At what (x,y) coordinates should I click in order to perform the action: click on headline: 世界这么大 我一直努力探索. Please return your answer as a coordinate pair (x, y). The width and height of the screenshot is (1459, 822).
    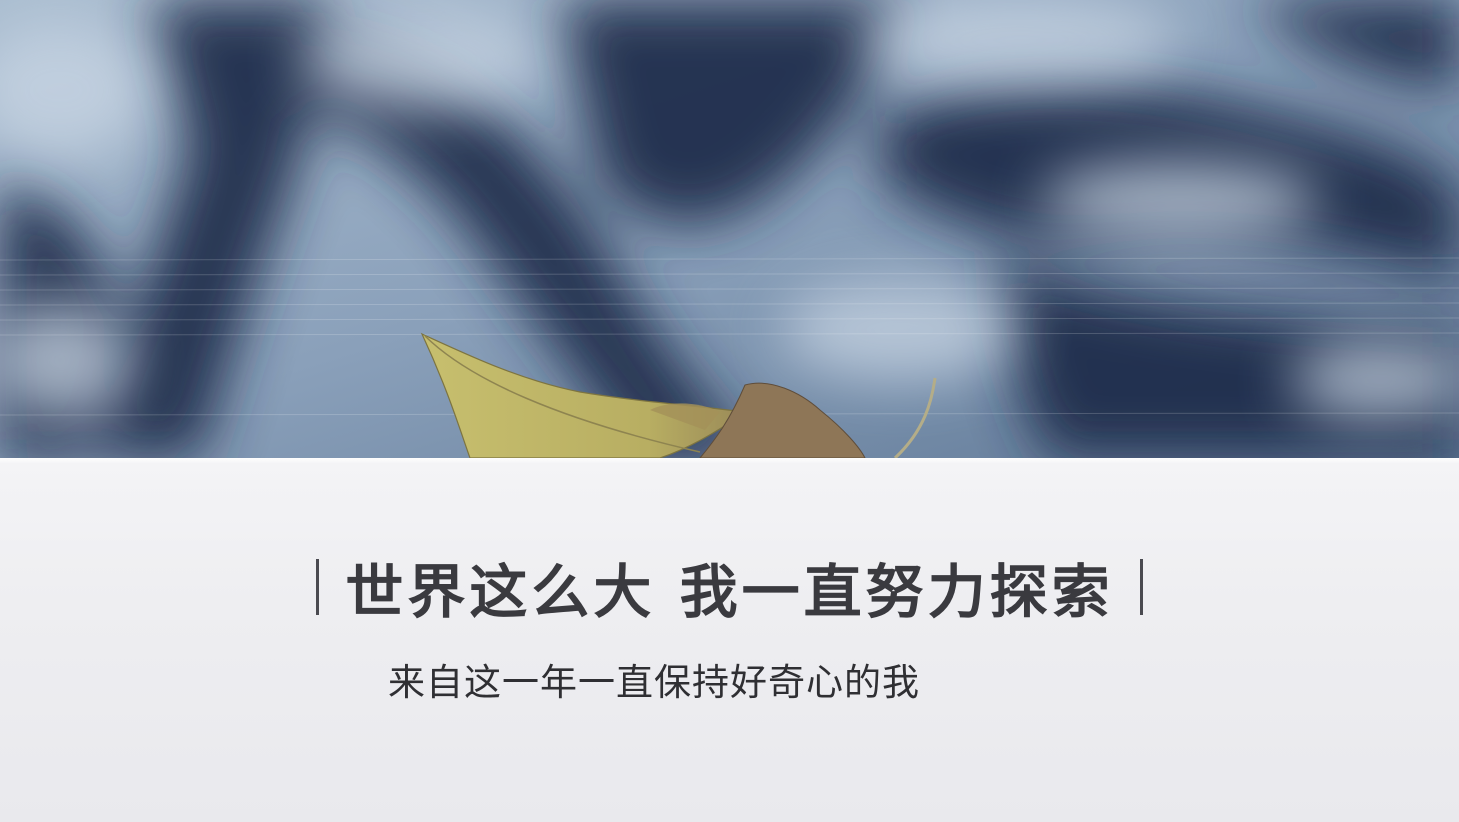
    Looking at the image, I should click on (729, 587).